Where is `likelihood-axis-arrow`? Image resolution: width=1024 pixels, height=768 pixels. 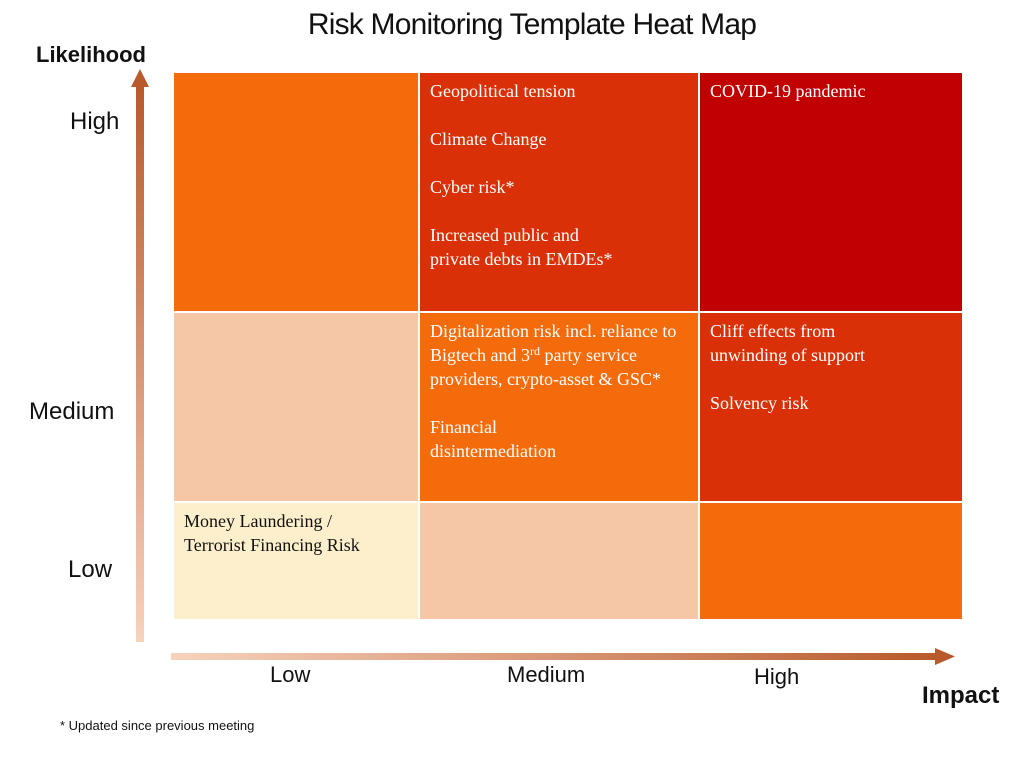
likelihood-axis-arrow is located at coordinates (140, 355).